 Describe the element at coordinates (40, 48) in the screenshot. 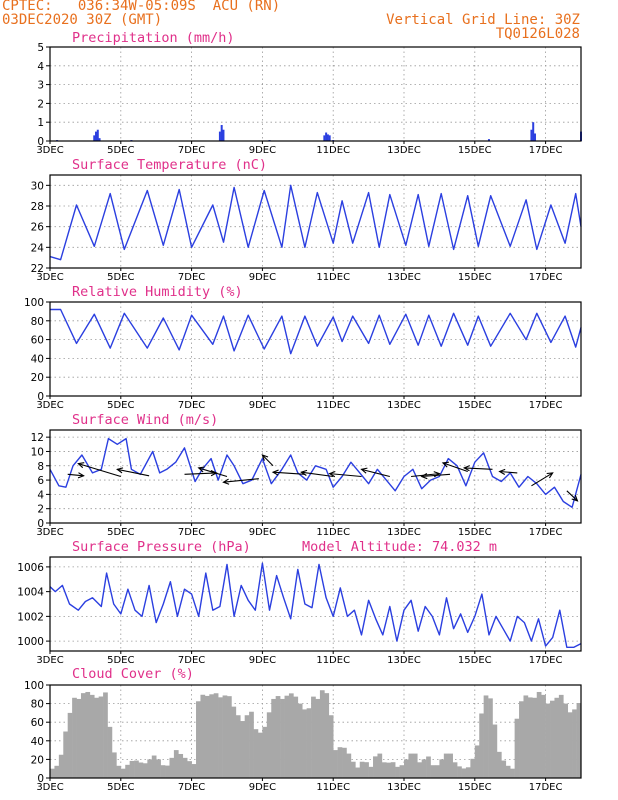

I see `y-tick-label: 5` at that location.